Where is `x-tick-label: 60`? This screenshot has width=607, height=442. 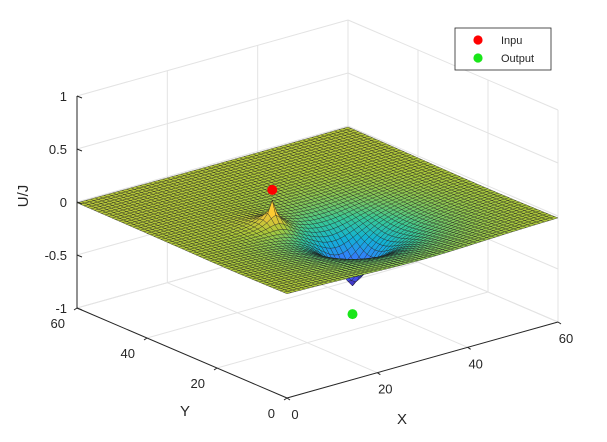
x-tick-label: 60 is located at coordinates (566, 338).